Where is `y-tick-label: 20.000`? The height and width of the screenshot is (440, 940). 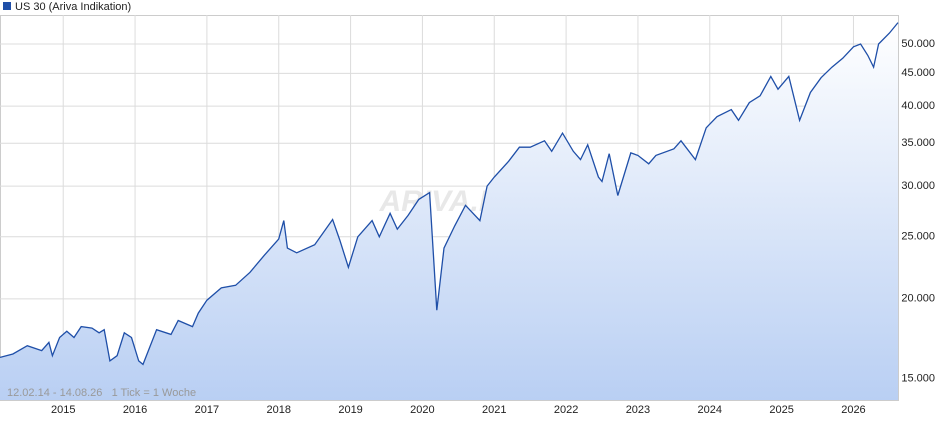 y-tick-label: 20.000 is located at coordinates (918, 299).